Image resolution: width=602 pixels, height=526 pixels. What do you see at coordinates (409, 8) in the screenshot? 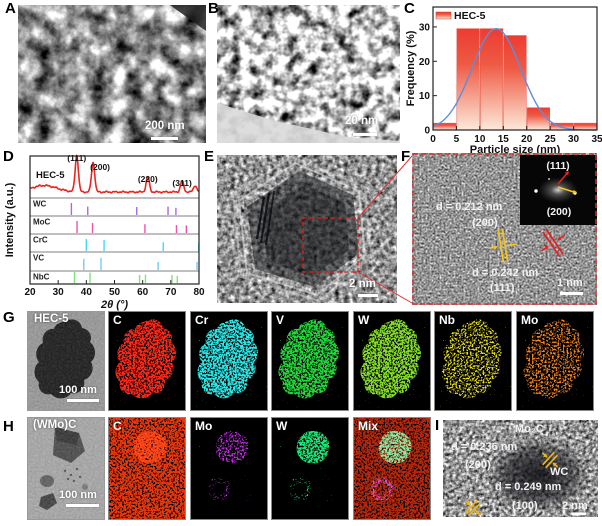
I see `panel-label-c: C` at bounding box center [409, 8].